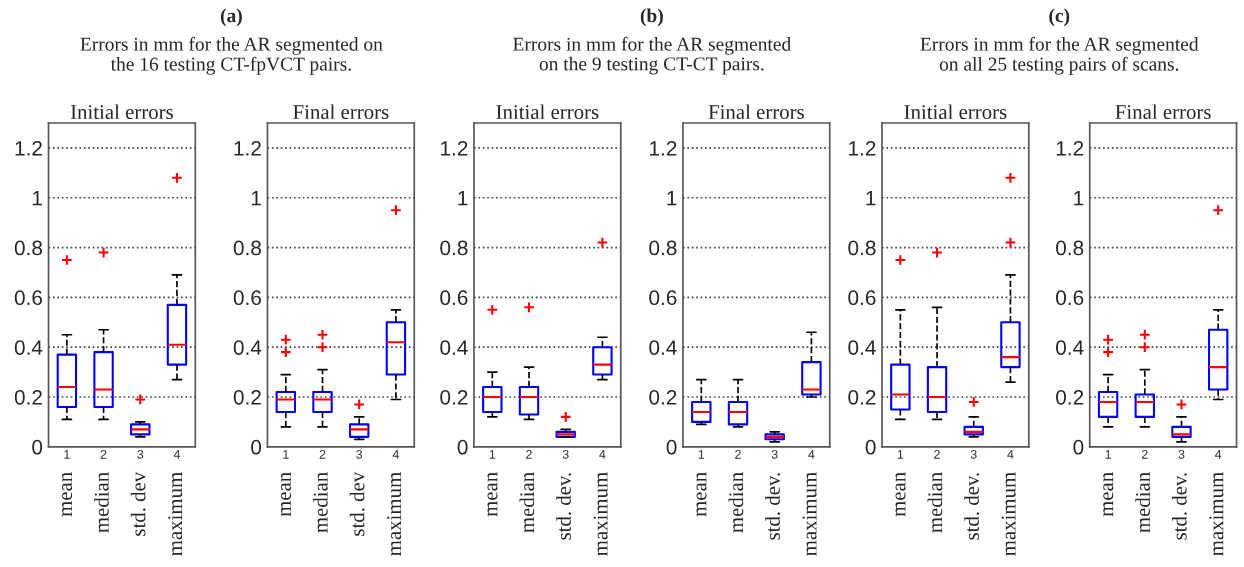  I want to click on chart-subtitle: (a) Errors in mm for the AR segmented on the 16 testing CT-fpVCT pairs., so click(231, 41).